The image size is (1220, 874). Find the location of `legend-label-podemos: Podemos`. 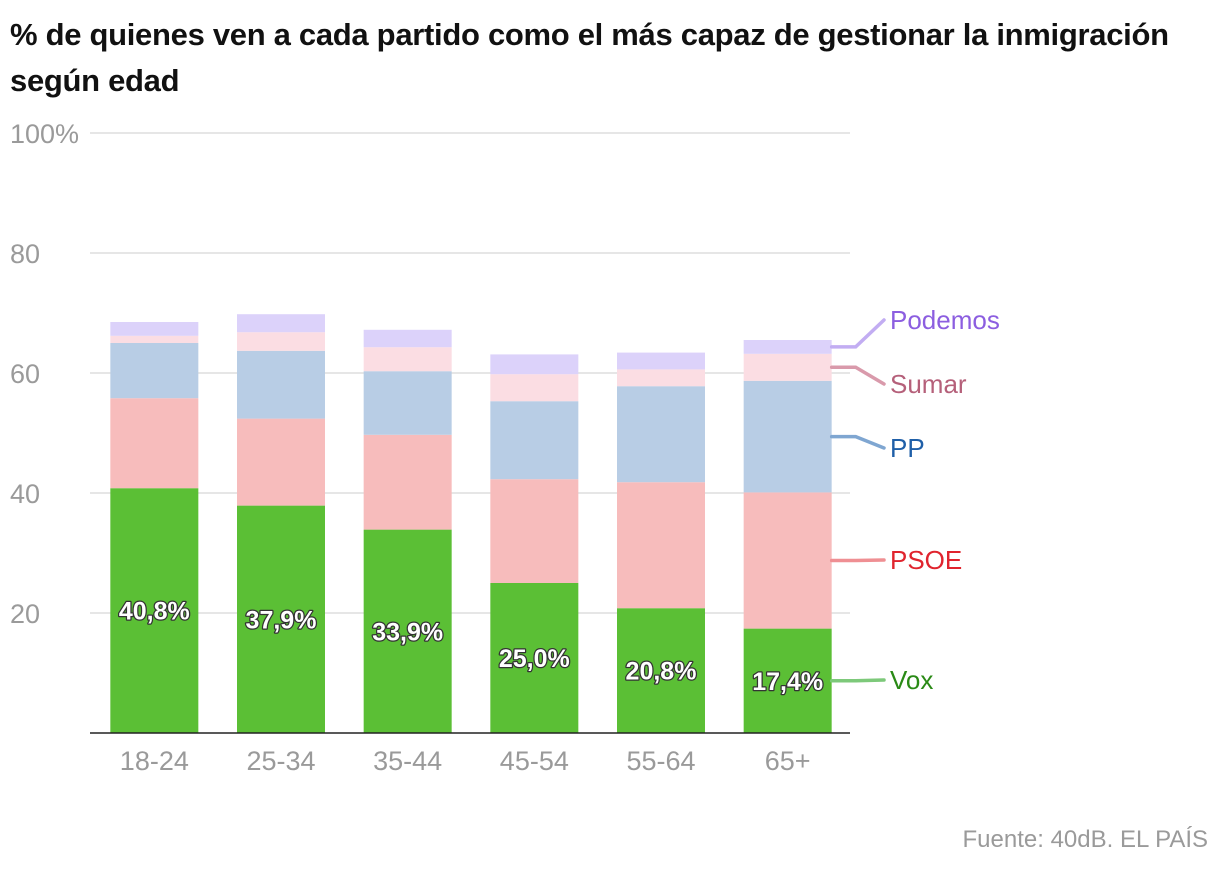

legend-label-podemos: Podemos is located at coordinates (945, 320).